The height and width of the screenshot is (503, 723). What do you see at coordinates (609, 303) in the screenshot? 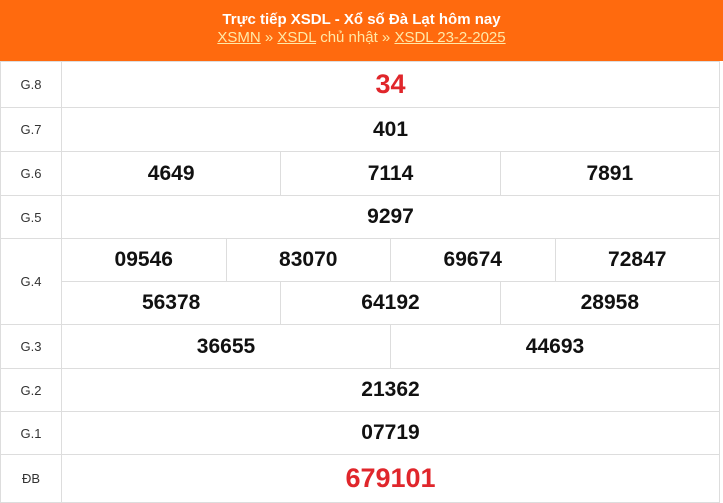
I see `prize-value: 28958` at bounding box center [609, 303].